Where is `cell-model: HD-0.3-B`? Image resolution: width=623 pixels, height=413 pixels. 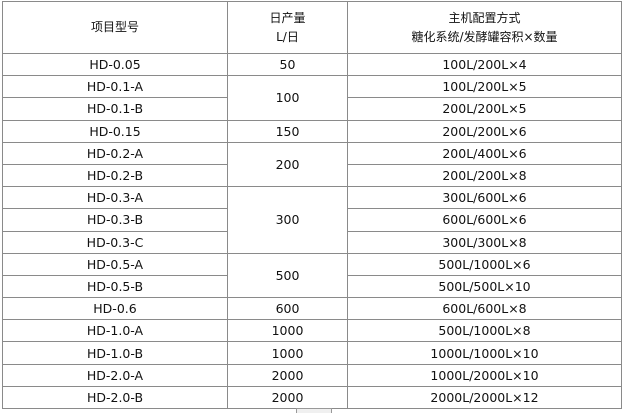
cell-model: HD-0.3-B is located at coordinates (115, 220).